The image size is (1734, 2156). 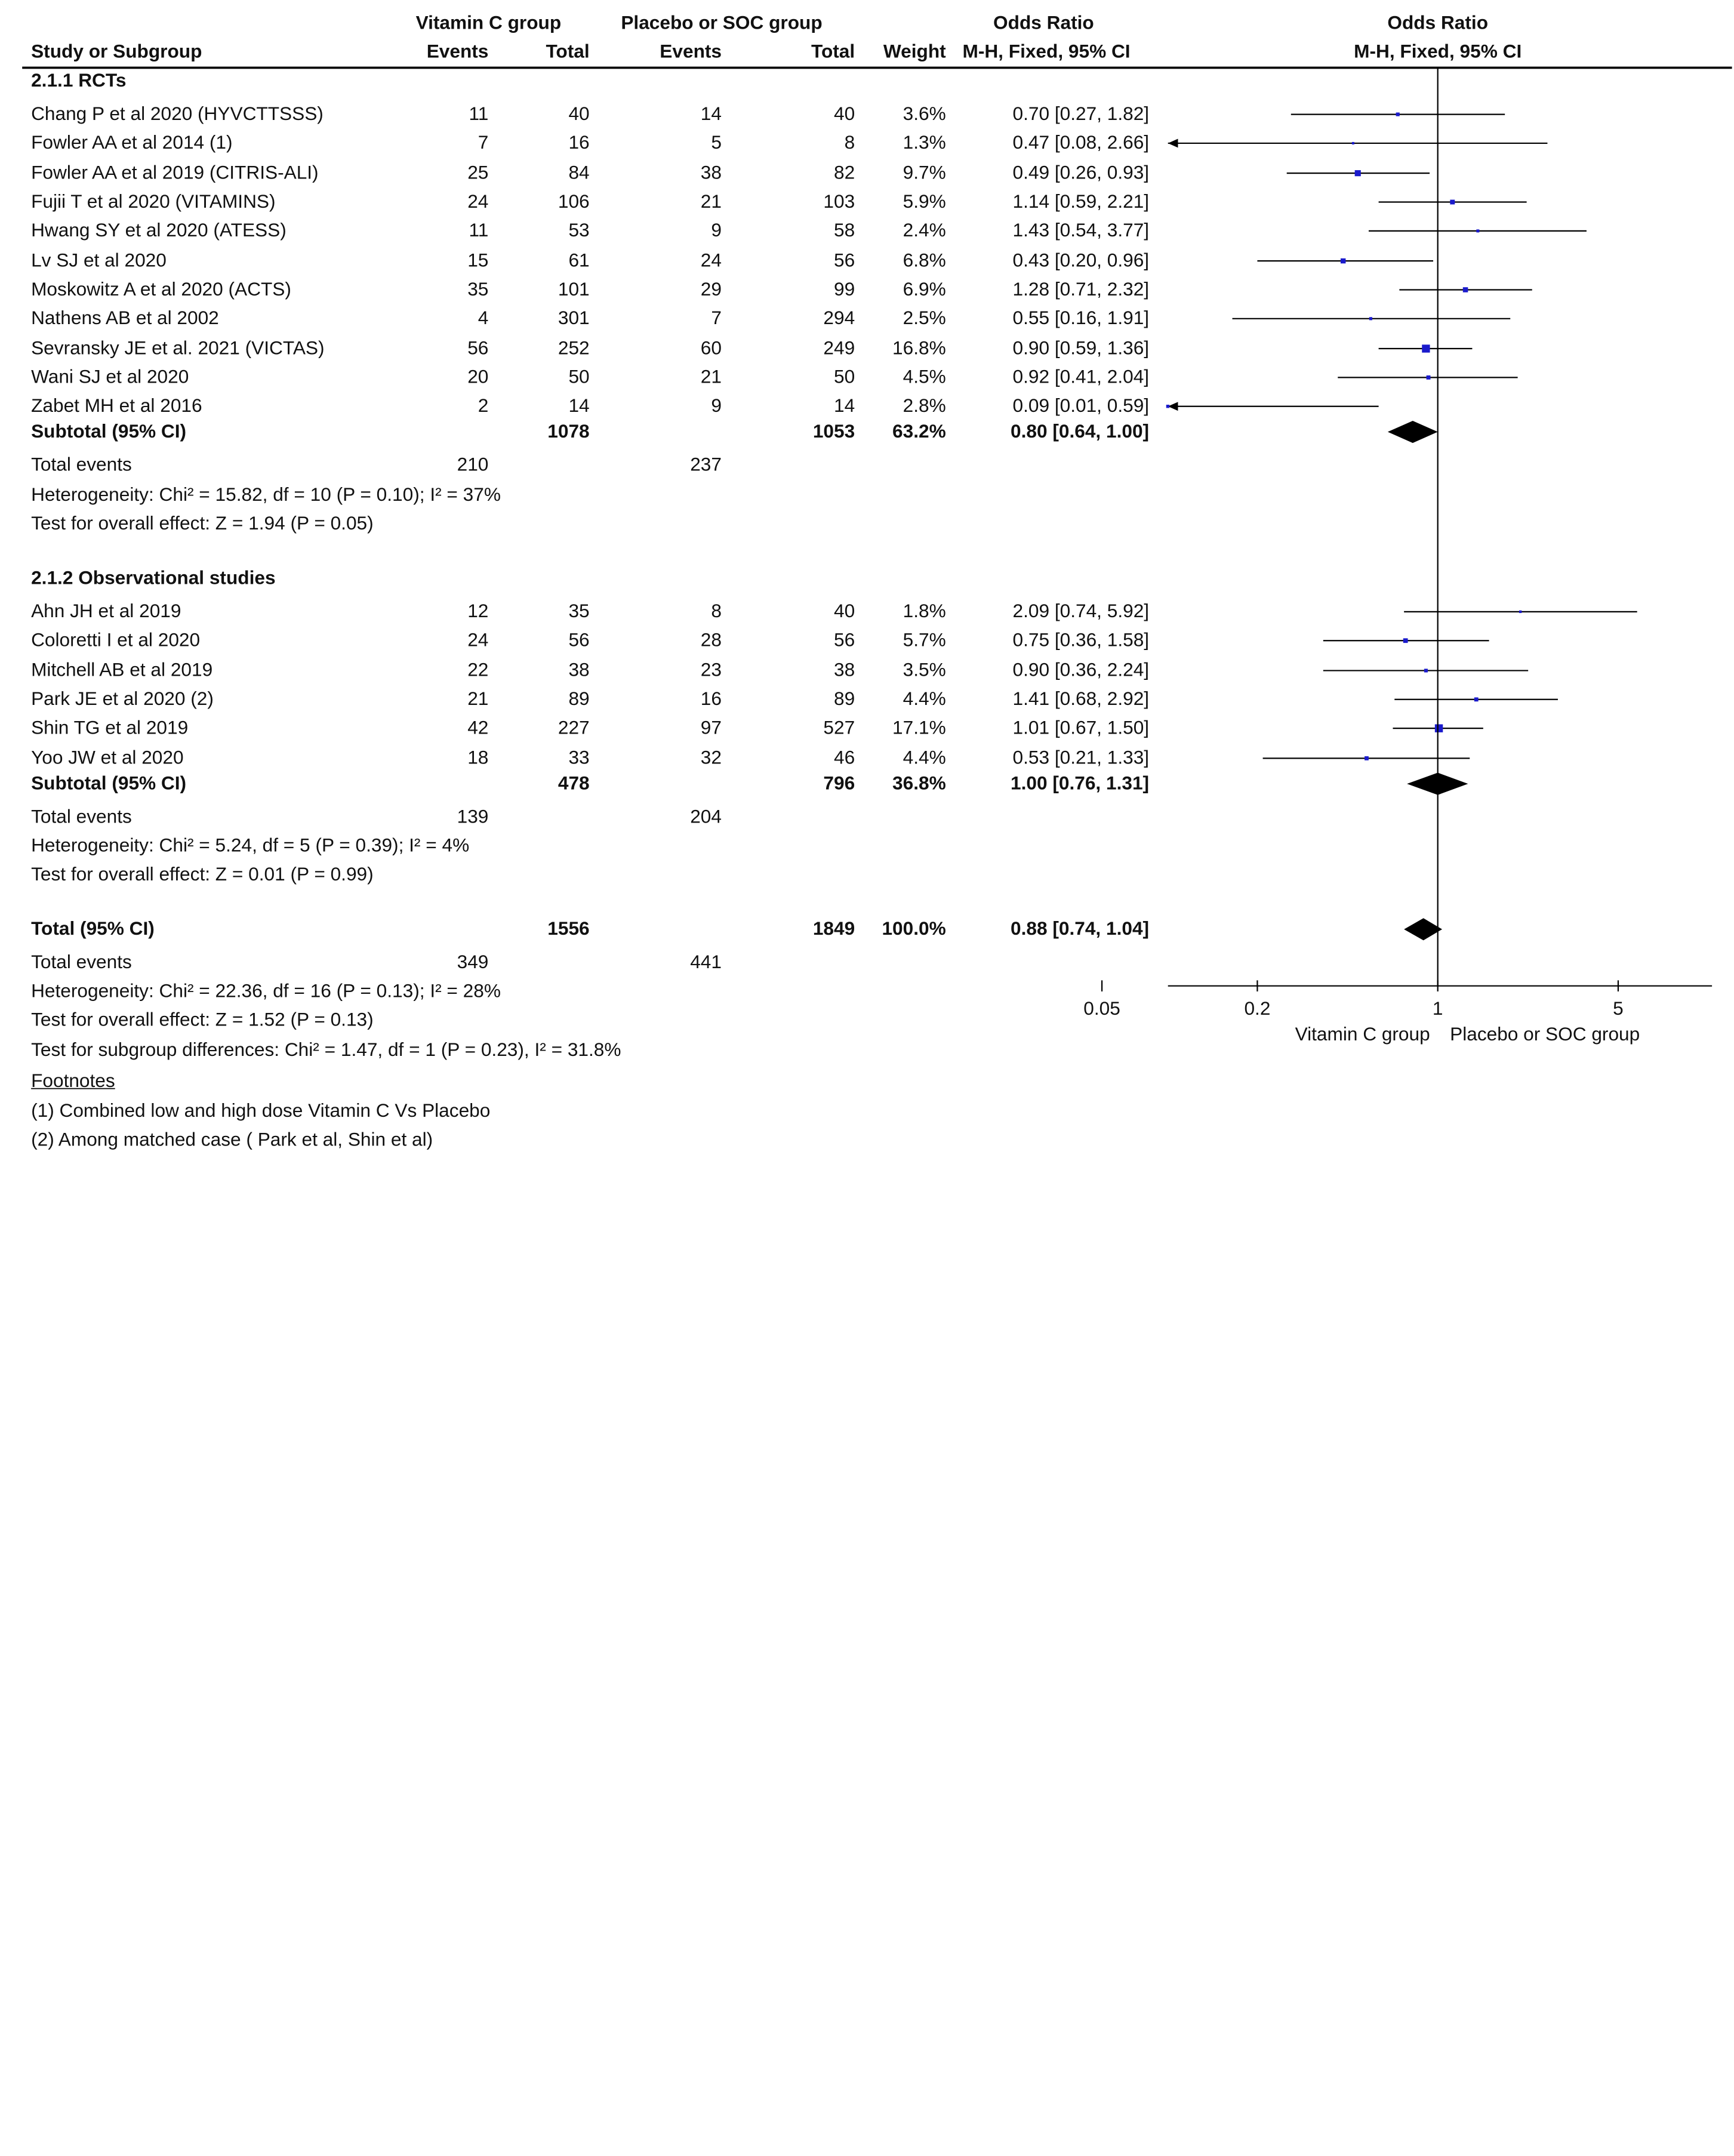 What do you see at coordinates (1424, 929) in the screenshot?
I see `overall-diamond` at bounding box center [1424, 929].